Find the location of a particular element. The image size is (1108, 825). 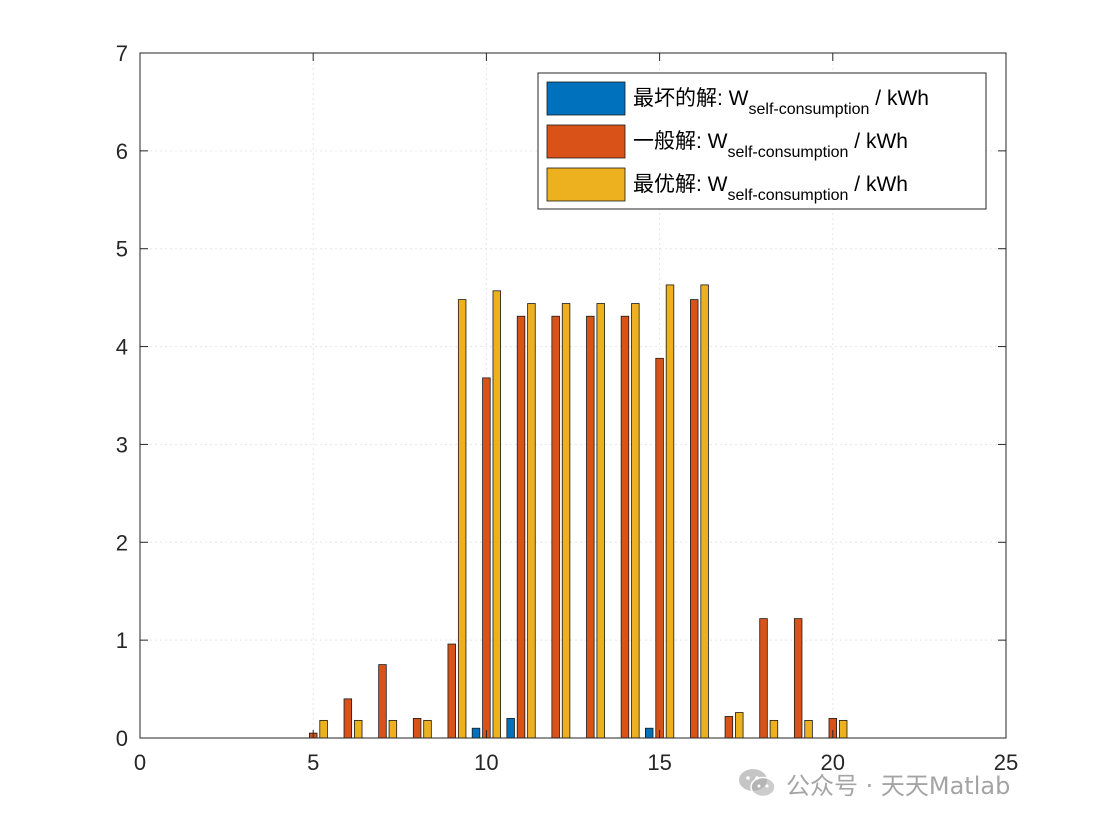

x-tick-label: 20 is located at coordinates (833, 762).